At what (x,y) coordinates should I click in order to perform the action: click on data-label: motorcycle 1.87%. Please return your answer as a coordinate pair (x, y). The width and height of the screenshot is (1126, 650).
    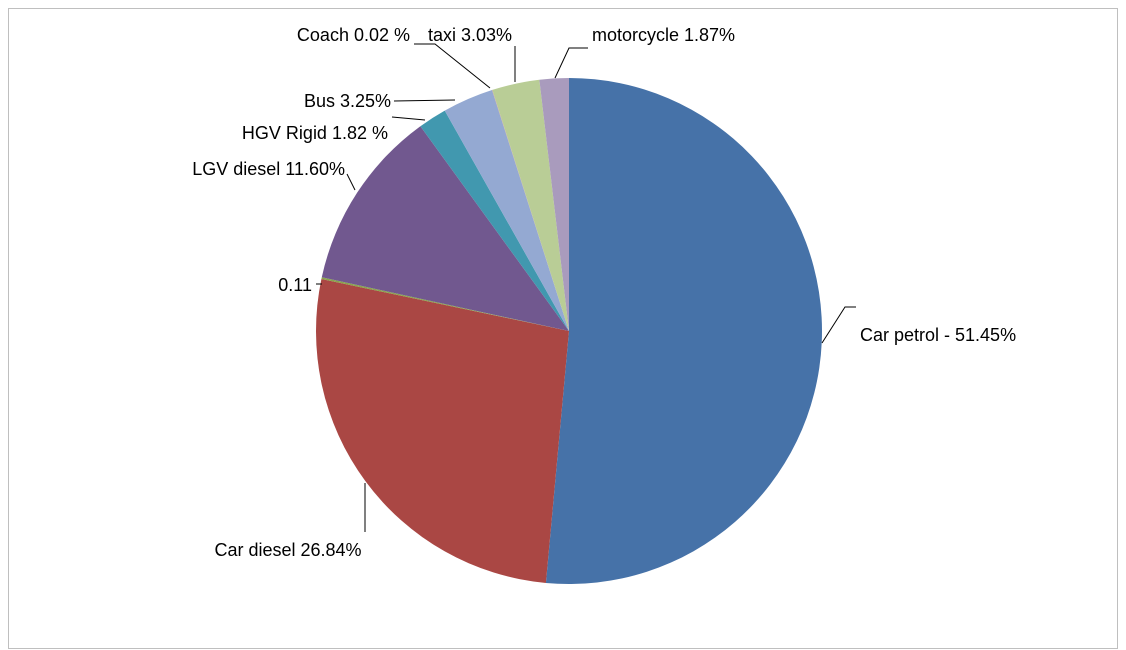
    Looking at the image, I should click on (663, 35).